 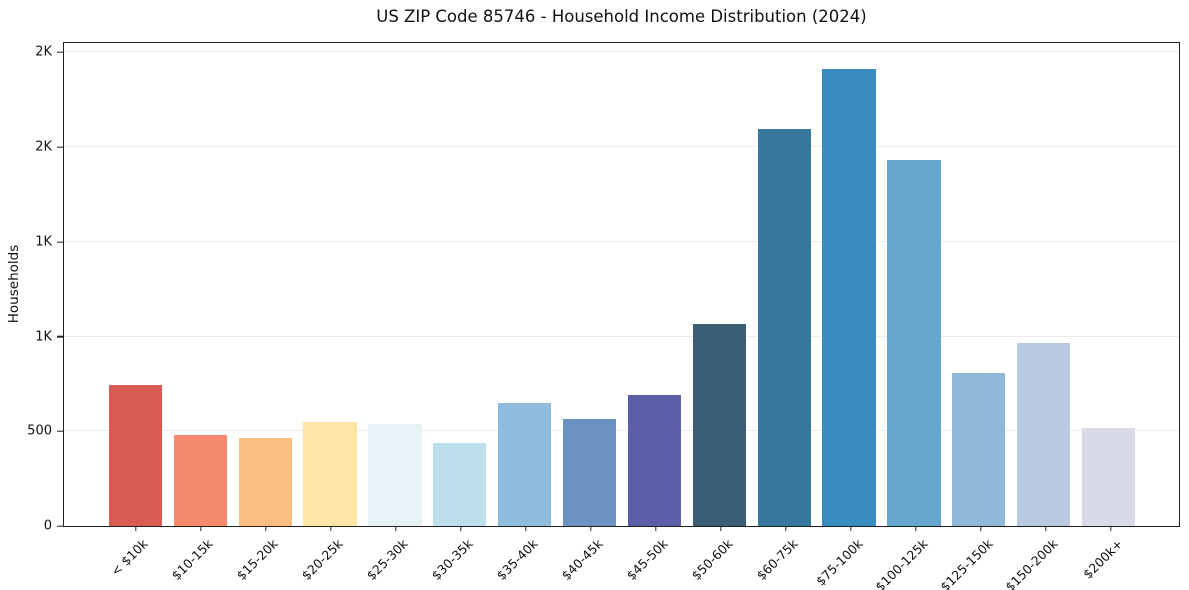 I want to click on bar-< $10k, so click(x=135, y=455).